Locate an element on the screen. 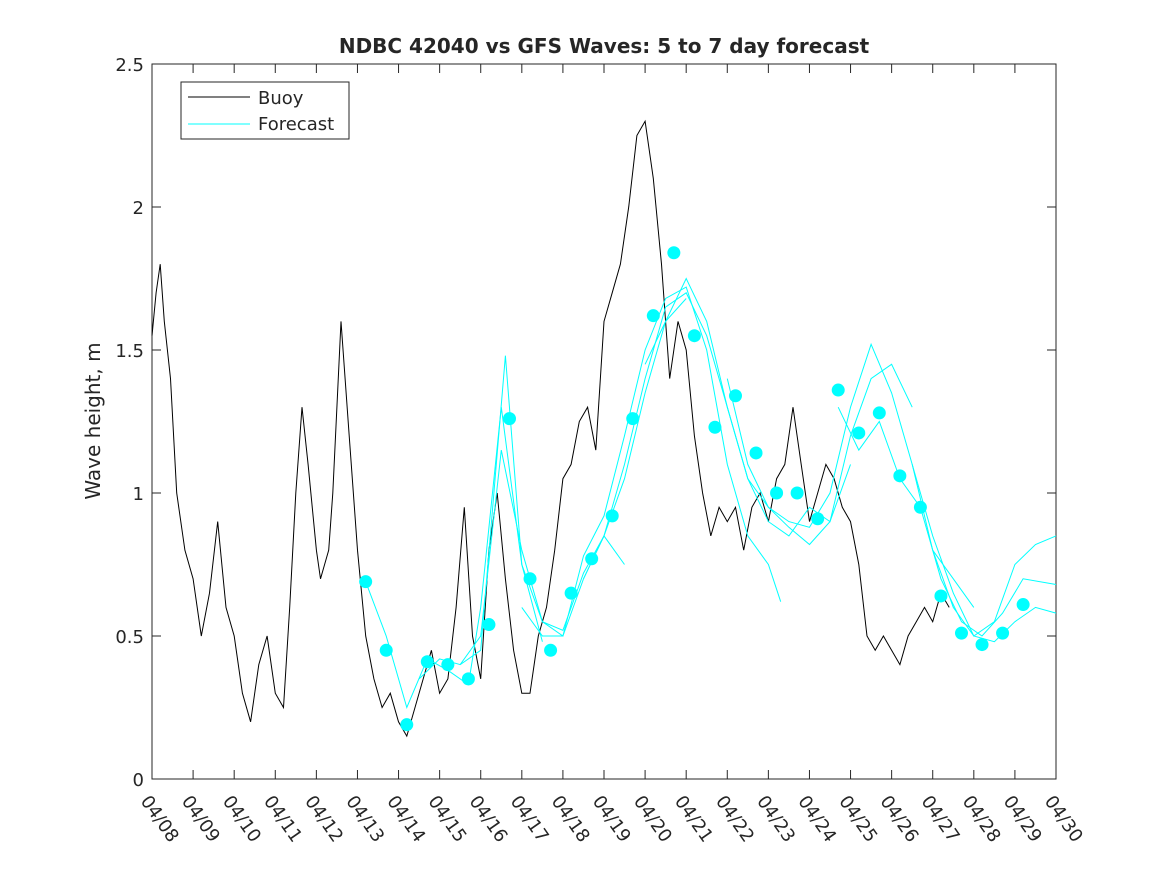  y-tick-label: 2.5 is located at coordinates (129, 65).